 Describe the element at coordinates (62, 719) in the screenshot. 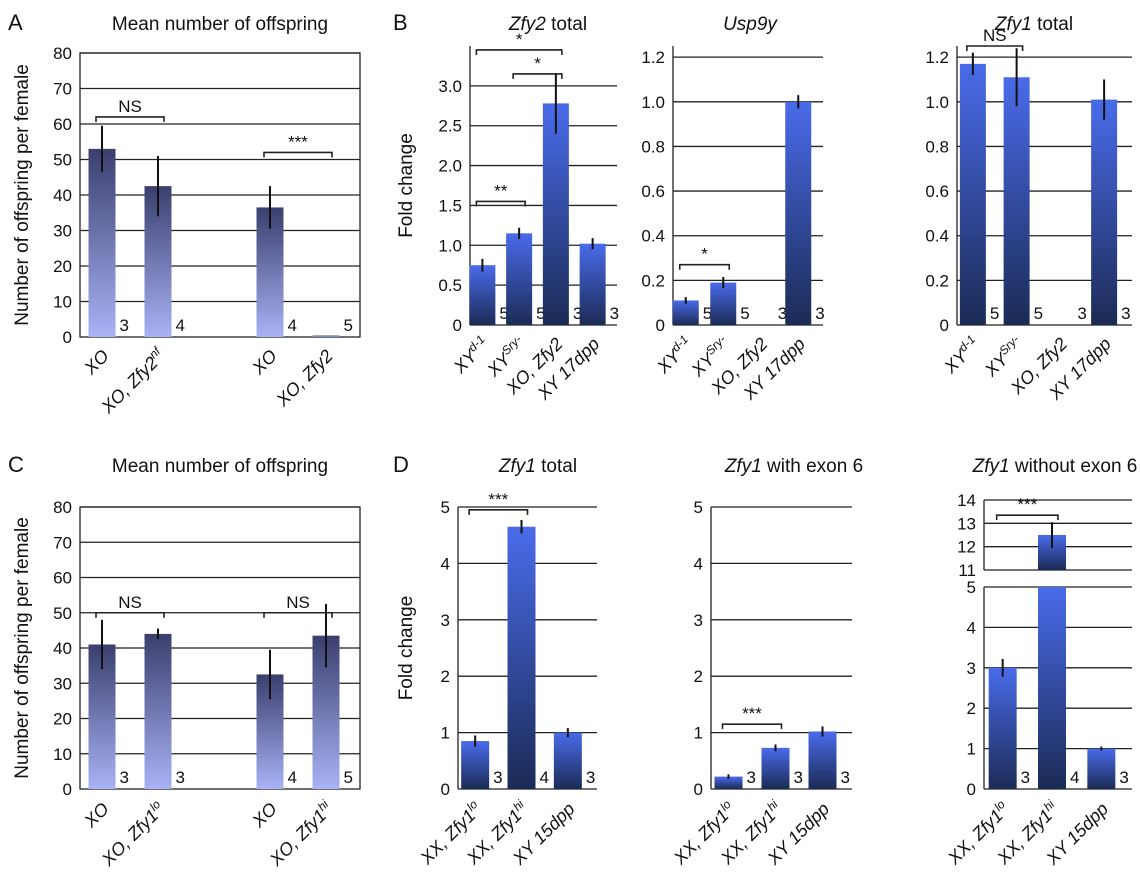

I see `y-tick-label: 20` at that location.